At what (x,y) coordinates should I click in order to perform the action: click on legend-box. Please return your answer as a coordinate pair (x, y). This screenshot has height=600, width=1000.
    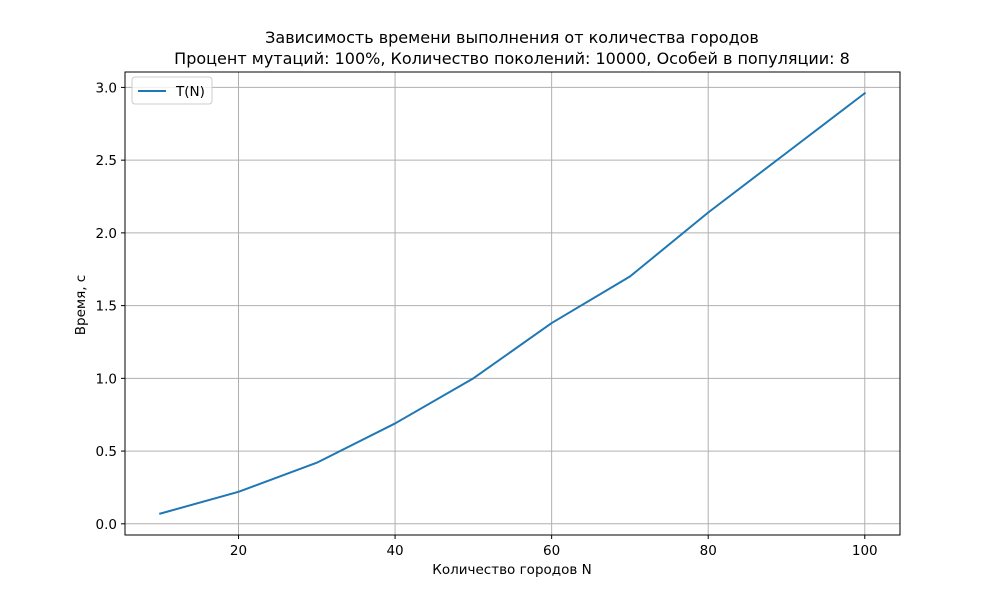
    Looking at the image, I should click on (172, 90).